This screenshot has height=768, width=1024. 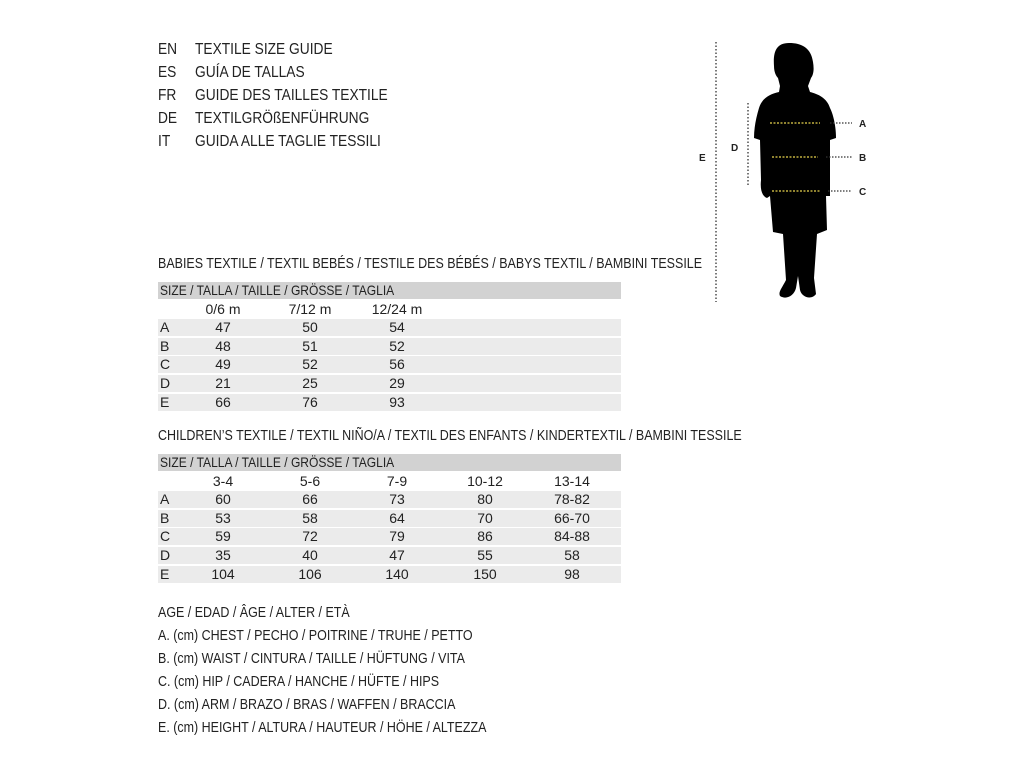 I want to click on language-code: EN, so click(x=168, y=49).